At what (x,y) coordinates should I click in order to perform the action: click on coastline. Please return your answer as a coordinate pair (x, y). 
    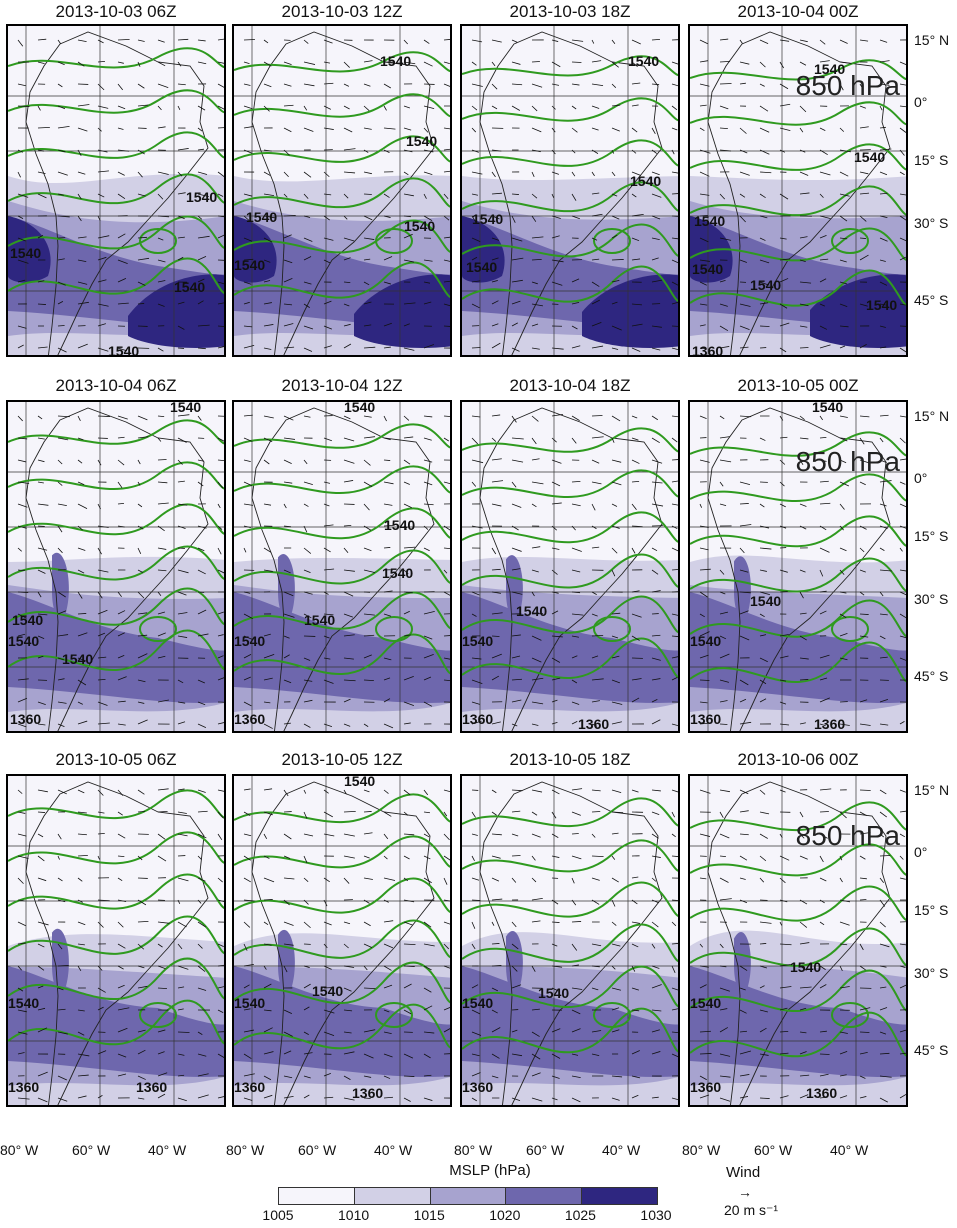
    Looking at the image, I should click on (343, 193).